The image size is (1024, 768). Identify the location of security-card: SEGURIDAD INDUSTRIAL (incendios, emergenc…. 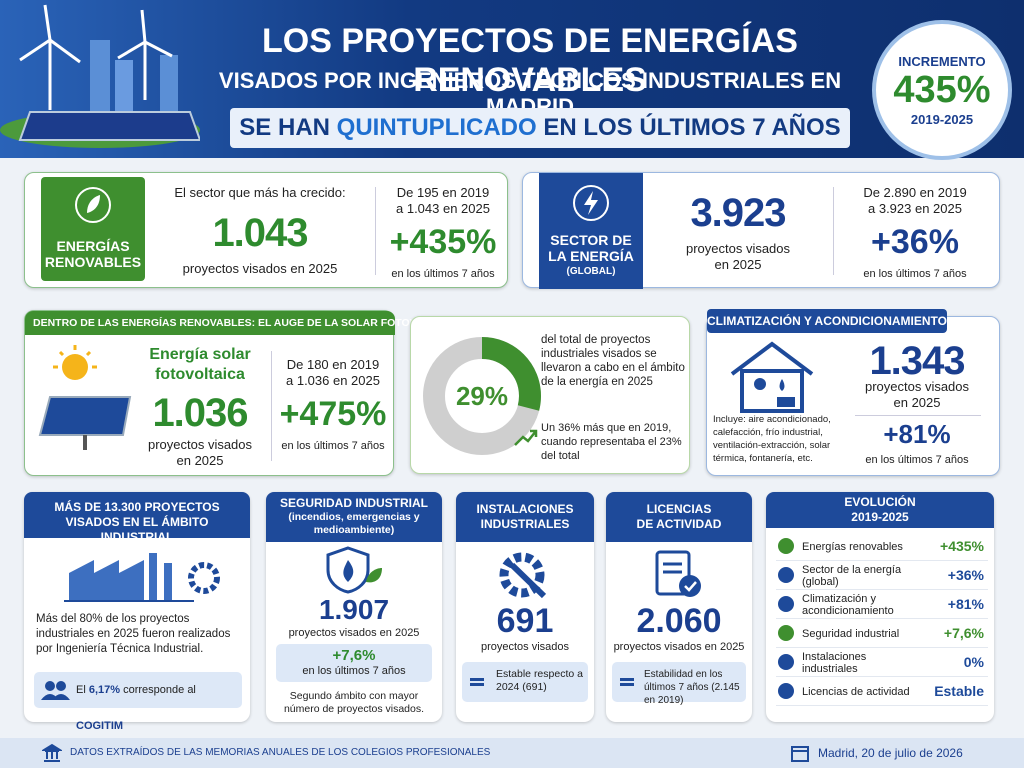
(354, 607).